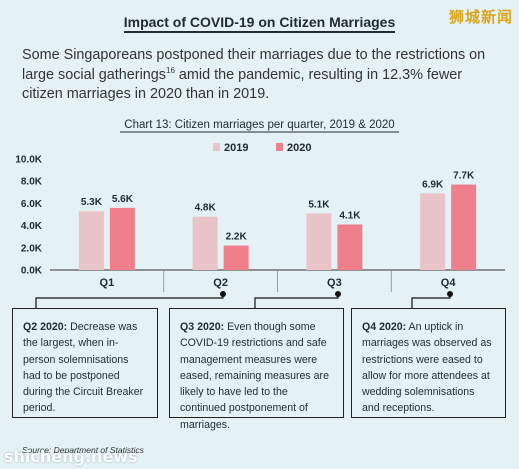  I want to click on data-label-2019-Q1: 5.3K, so click(92, 202).